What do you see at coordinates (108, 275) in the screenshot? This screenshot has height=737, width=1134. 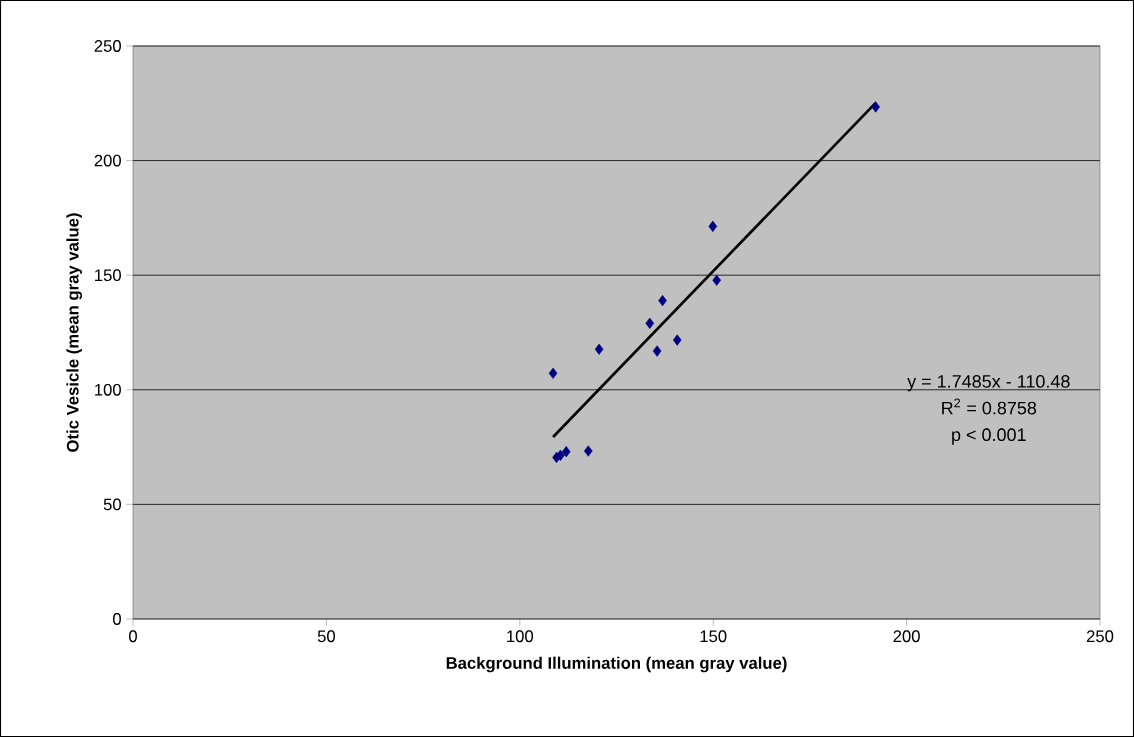 I see `y-tick-label: 150` at bounding box center [108, 275].